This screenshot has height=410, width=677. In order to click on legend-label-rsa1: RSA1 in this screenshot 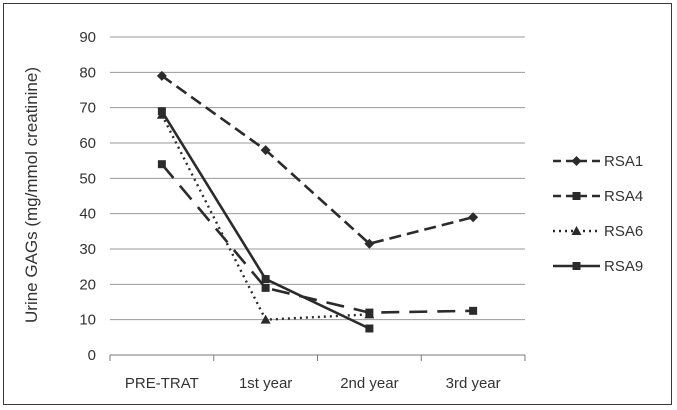, I will do `click(623, 161)`.